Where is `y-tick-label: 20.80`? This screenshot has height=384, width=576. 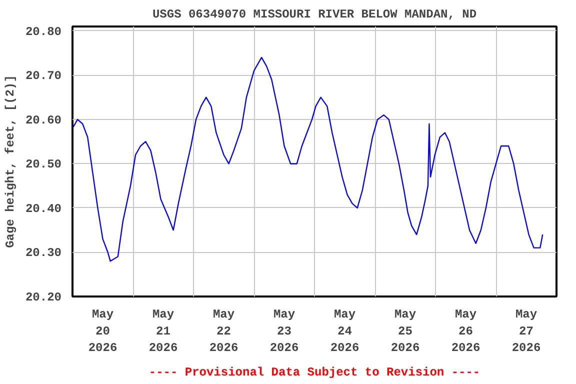
y-tick-label: 20.80 is located at coordinates (43, 31).